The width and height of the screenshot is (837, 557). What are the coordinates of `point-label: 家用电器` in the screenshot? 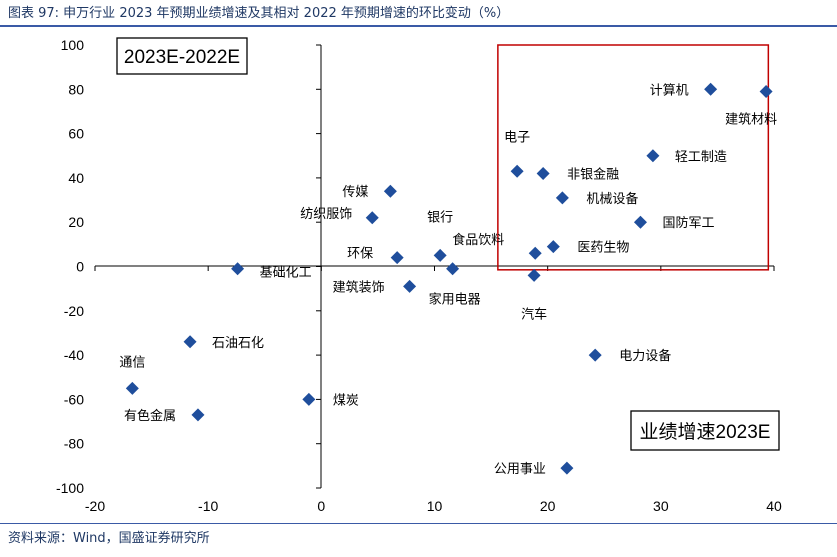 It's located at (455, 300).